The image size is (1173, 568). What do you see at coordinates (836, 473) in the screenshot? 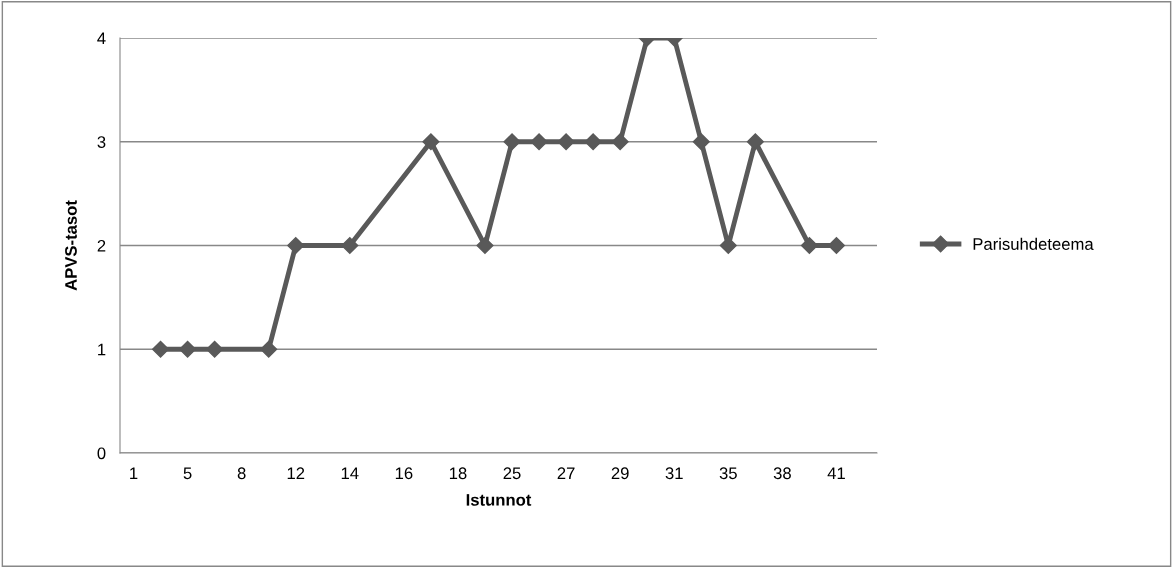
I see `x-tick-label: 41` at bounding box center [836, 473].